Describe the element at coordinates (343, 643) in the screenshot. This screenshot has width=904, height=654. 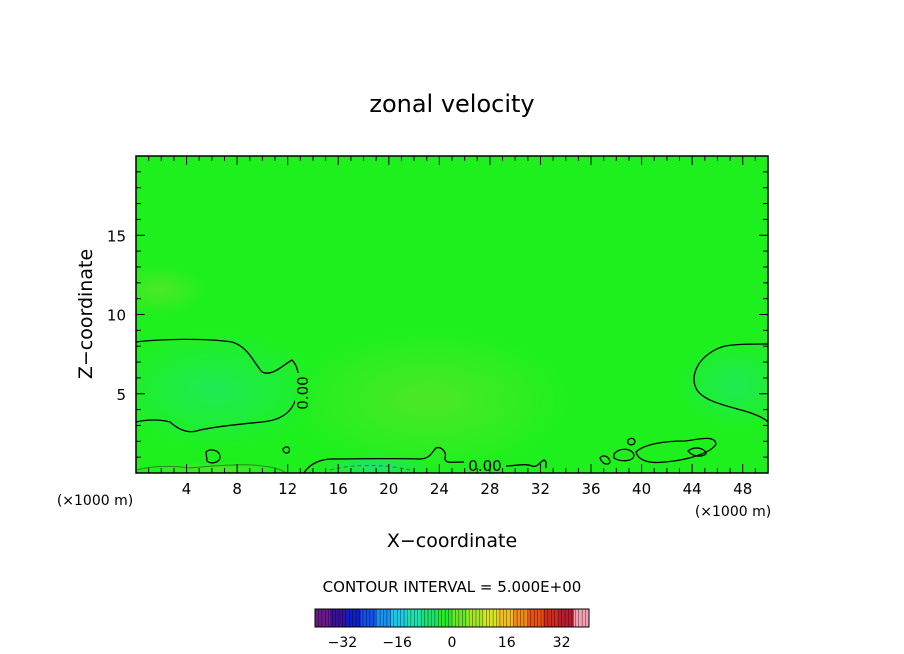
I see `colorbar-tick-label: −32` at that location.